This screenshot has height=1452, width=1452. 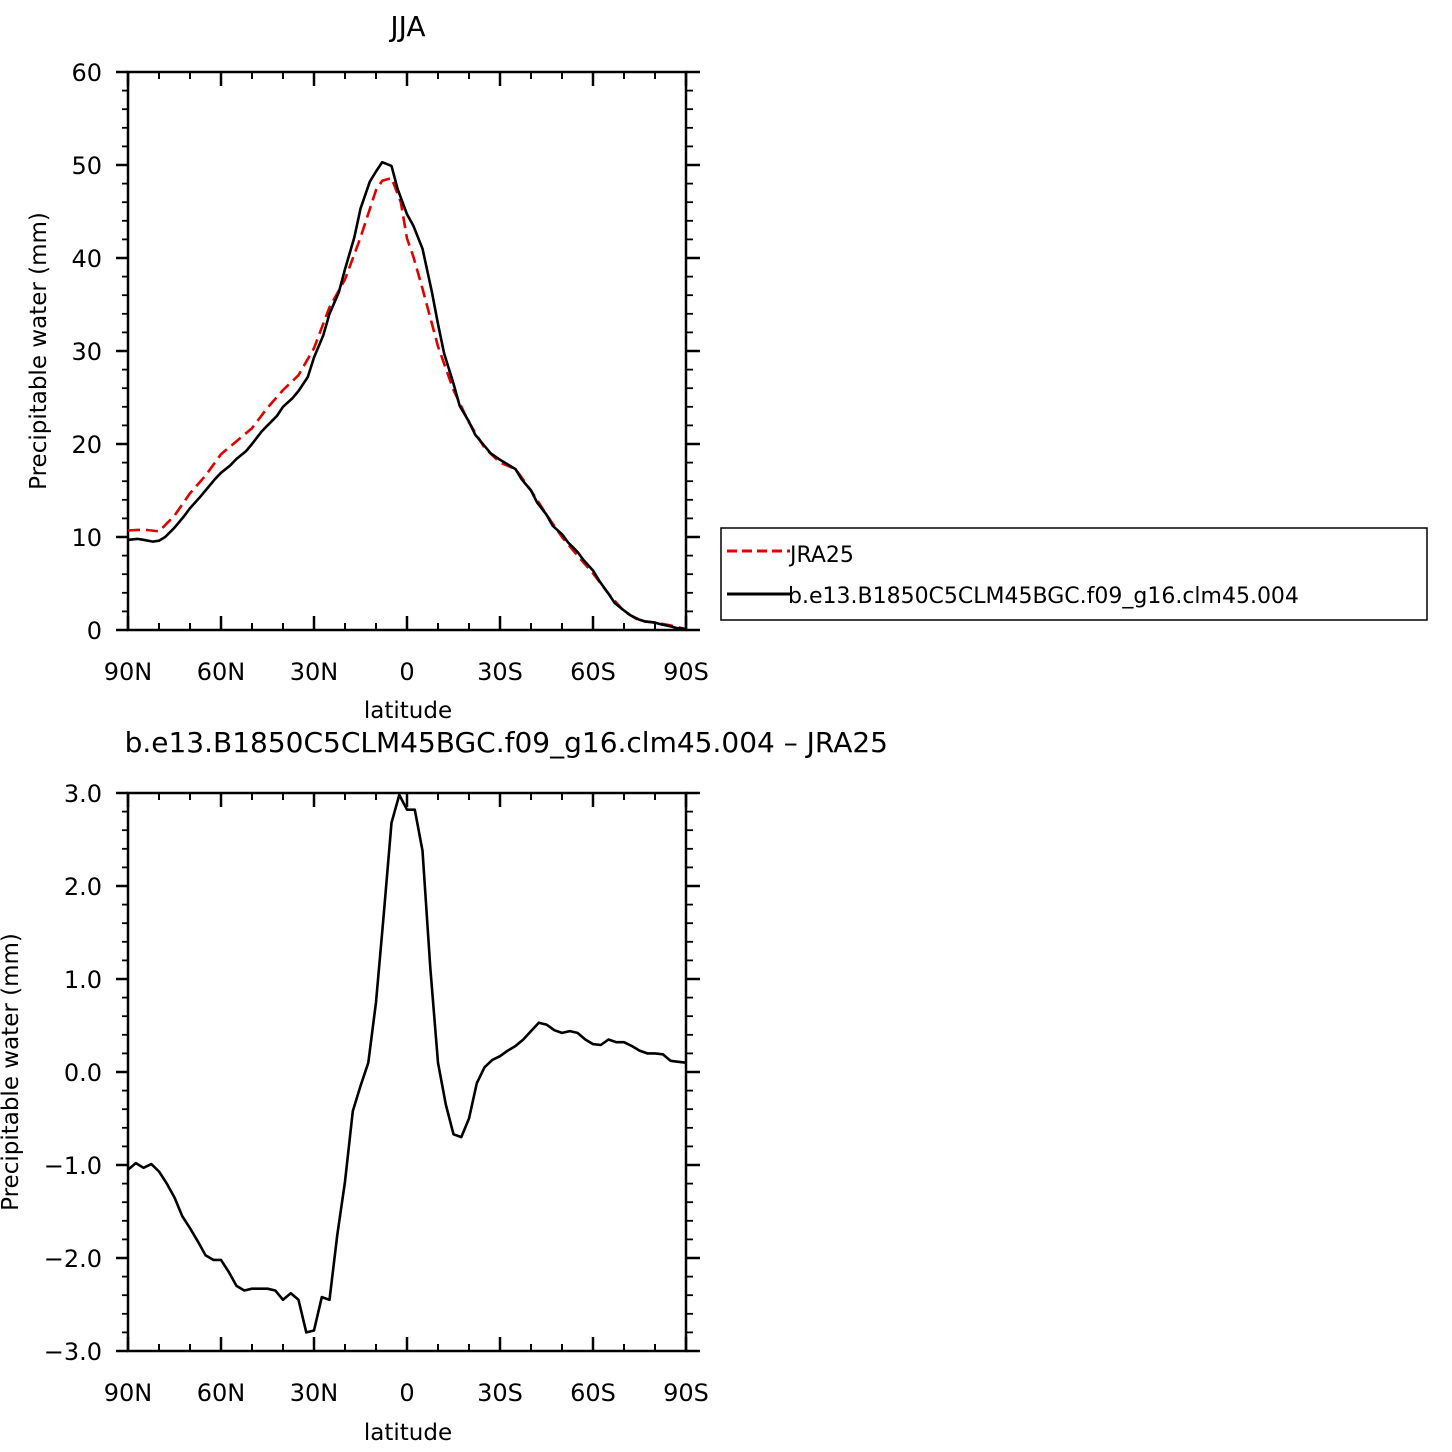 I want to click on bottom-x-tick-label: 60S, so click(x=593, y=1393).